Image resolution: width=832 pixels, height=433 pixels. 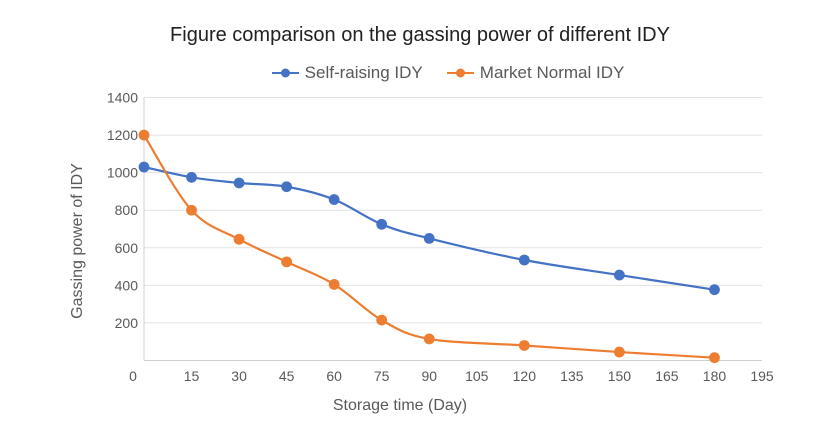 I want to click on x-axis-title: Storage time (Day), so click(x=400, y=405).